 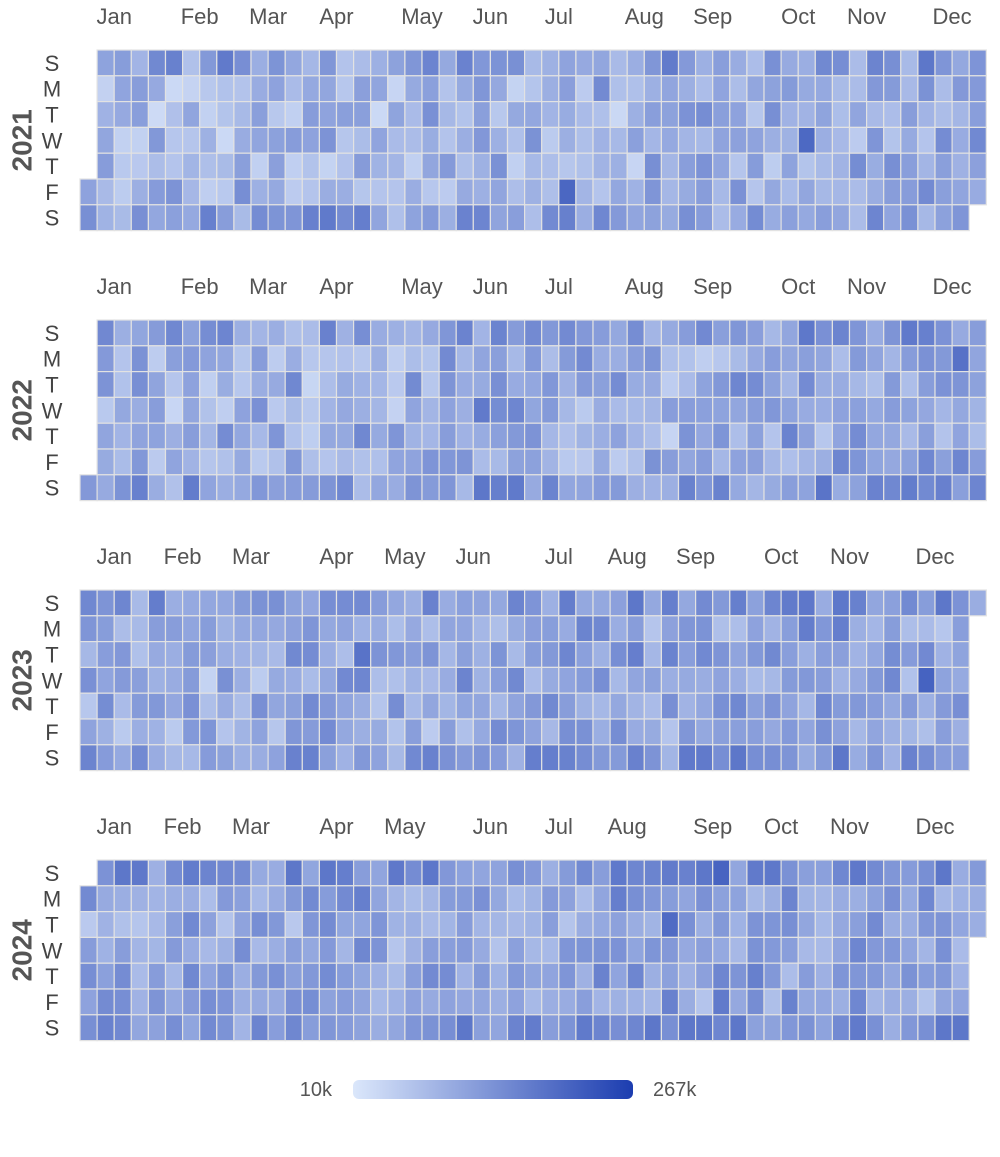 What do you see at coordinates (52, 899) in the screenshot?
I see `weekday-label: M` at bounding box center [52, 899].